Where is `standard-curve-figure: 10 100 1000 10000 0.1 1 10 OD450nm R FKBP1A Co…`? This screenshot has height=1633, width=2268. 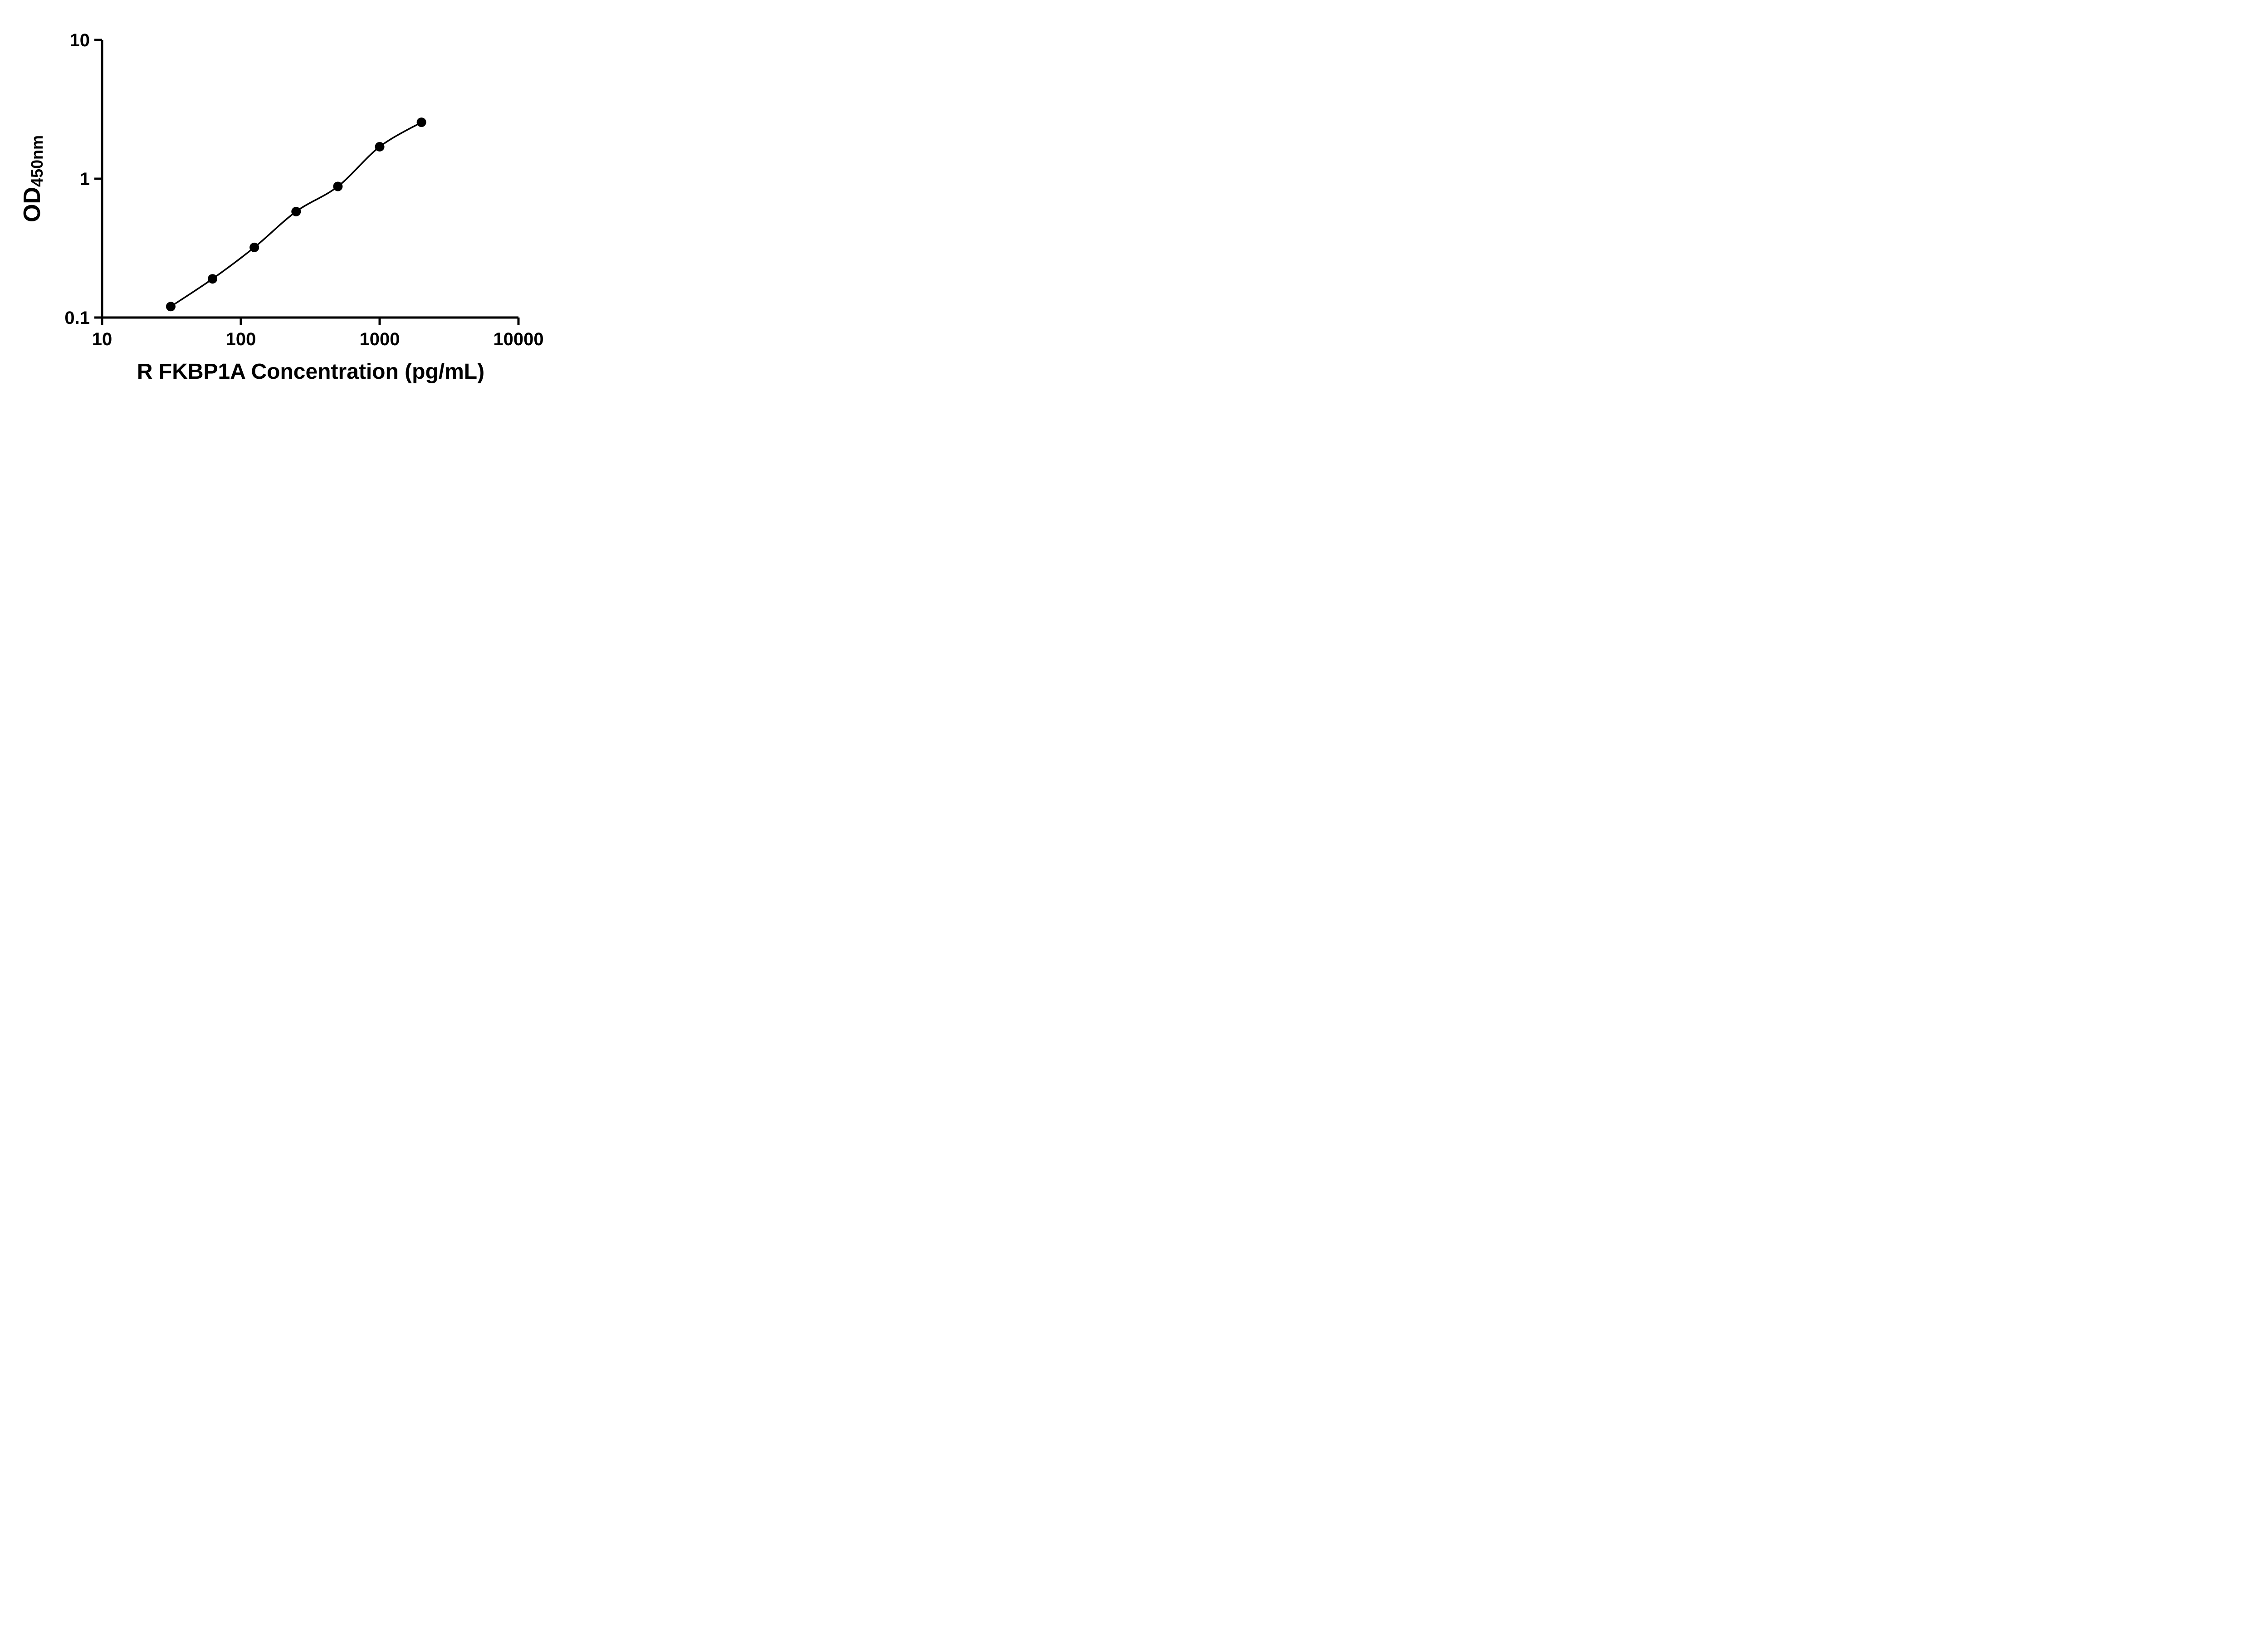
standard-curve-figure: 10 100 1000 10000 0.1 1 10 OD450nm R FKBP1A Co… is located at coordinates (286, 204).